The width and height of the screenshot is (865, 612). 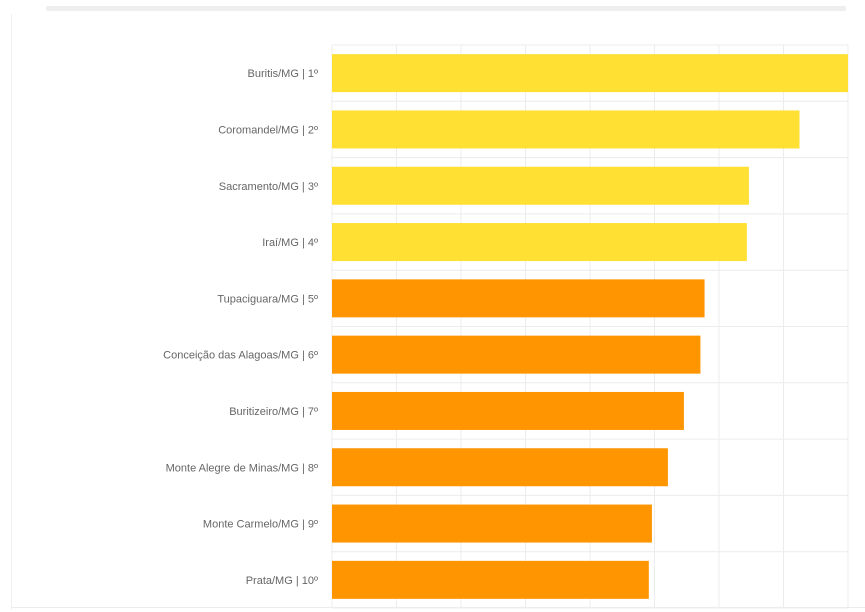 What do you see at coordinates (268, 187) in the screenshot?
I see `category-label: Sacramento/MG | 3º` at bounding box center [268, 187].